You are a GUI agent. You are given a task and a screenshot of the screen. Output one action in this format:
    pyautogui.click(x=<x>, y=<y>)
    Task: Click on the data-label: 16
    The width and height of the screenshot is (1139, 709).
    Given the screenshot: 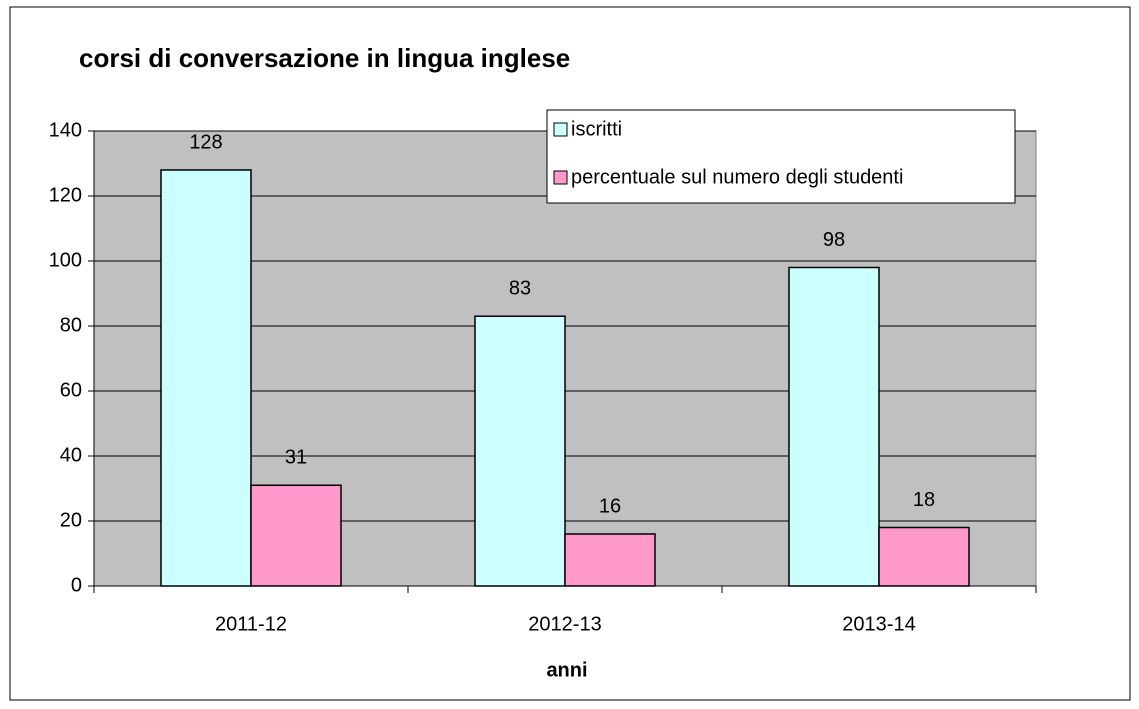 What is the action you would take?
    pyautogui.click(x=610, y=506)
    